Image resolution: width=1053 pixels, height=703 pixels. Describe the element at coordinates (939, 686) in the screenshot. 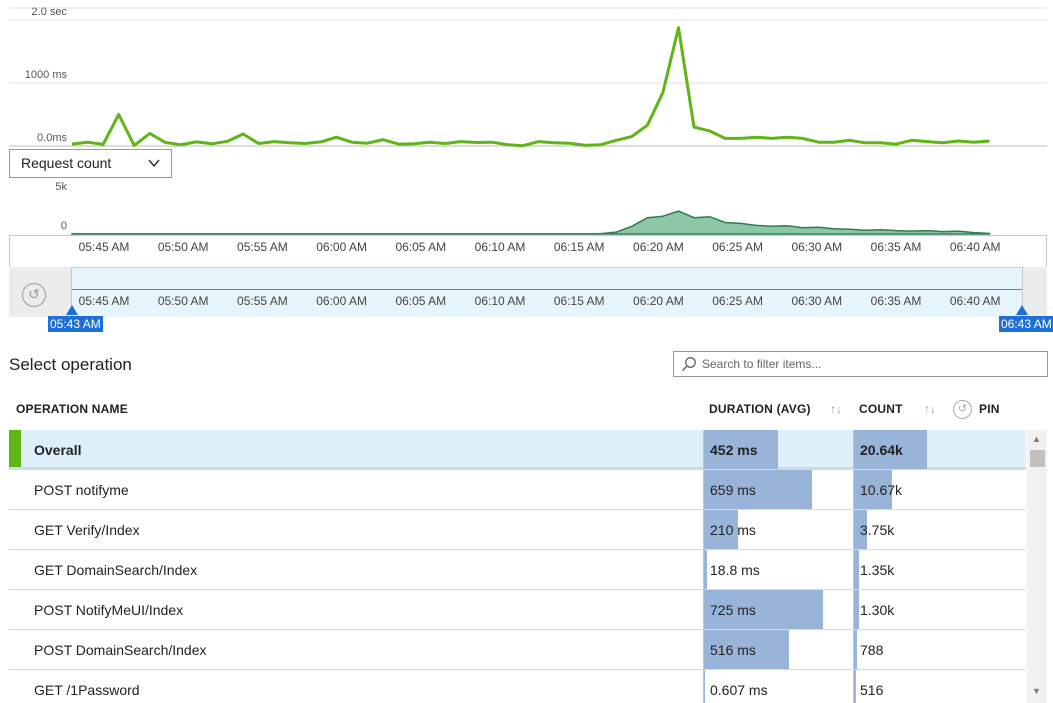

I see `count-cell: 516` at that location.